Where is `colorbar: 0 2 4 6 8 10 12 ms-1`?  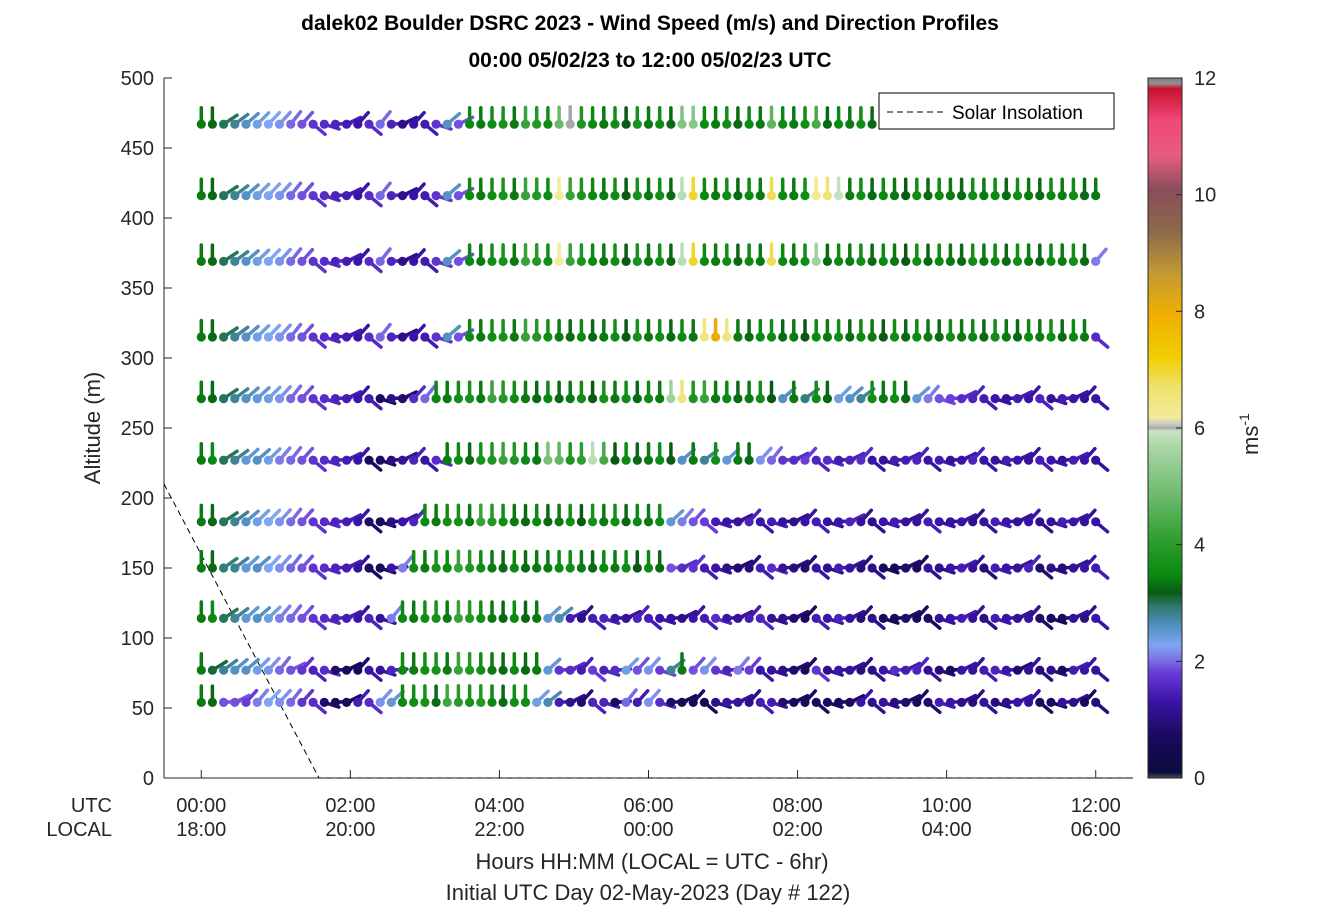 colorbar: 0 2 4 6 8 10 12 ms-1 is located at coordinates (1205, 429).